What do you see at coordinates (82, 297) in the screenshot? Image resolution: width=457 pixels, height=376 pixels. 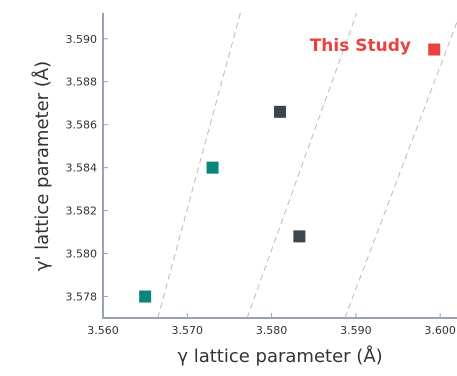 I see `y-tick-label: 3.578` at bounding box center [82, 297].